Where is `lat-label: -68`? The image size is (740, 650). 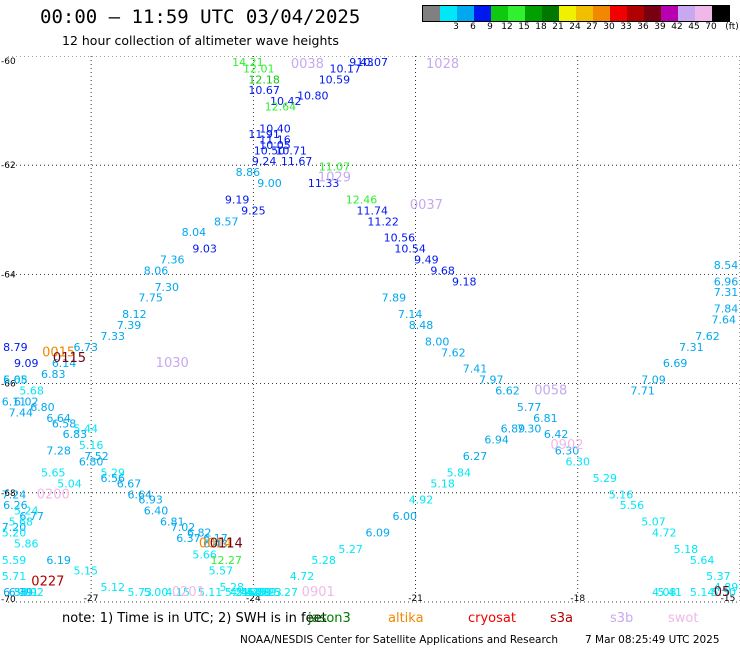 lat-label: -68 is located at coordinates (8, 494).